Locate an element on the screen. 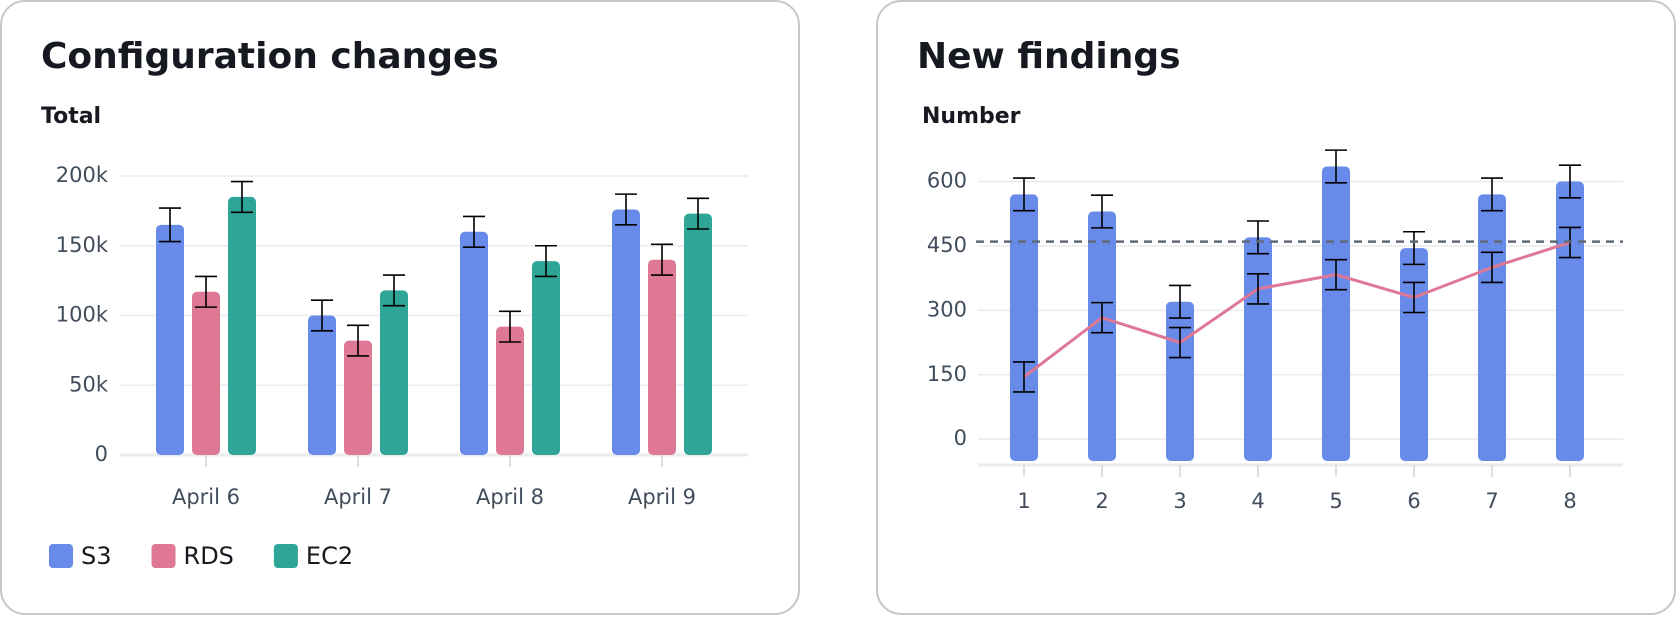 The image size is (1676, 620). chart-title: Configuration changes is located at coordinates (270, 56).